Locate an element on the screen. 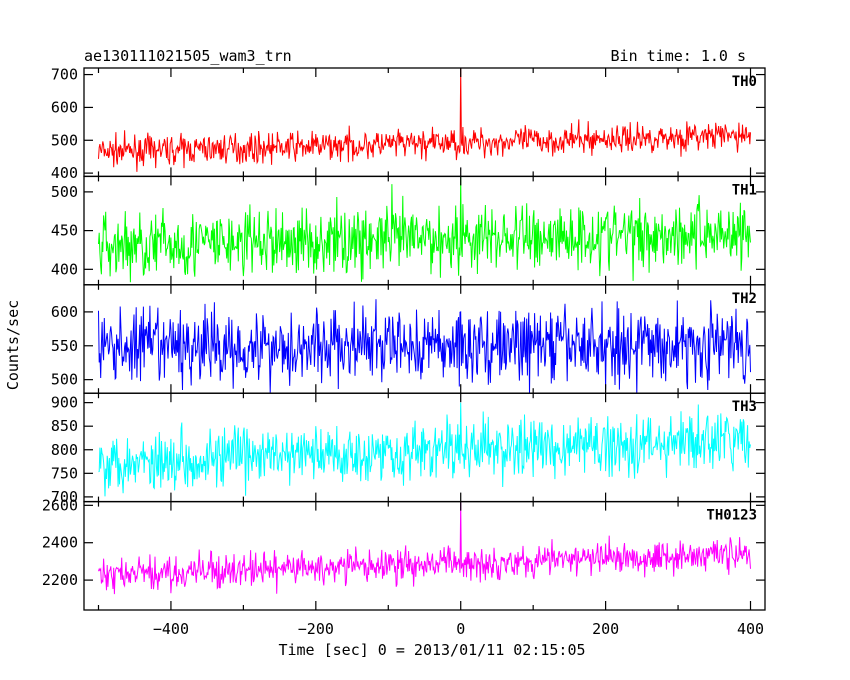  series-line-th0123 is located at coordinates (424, 548).